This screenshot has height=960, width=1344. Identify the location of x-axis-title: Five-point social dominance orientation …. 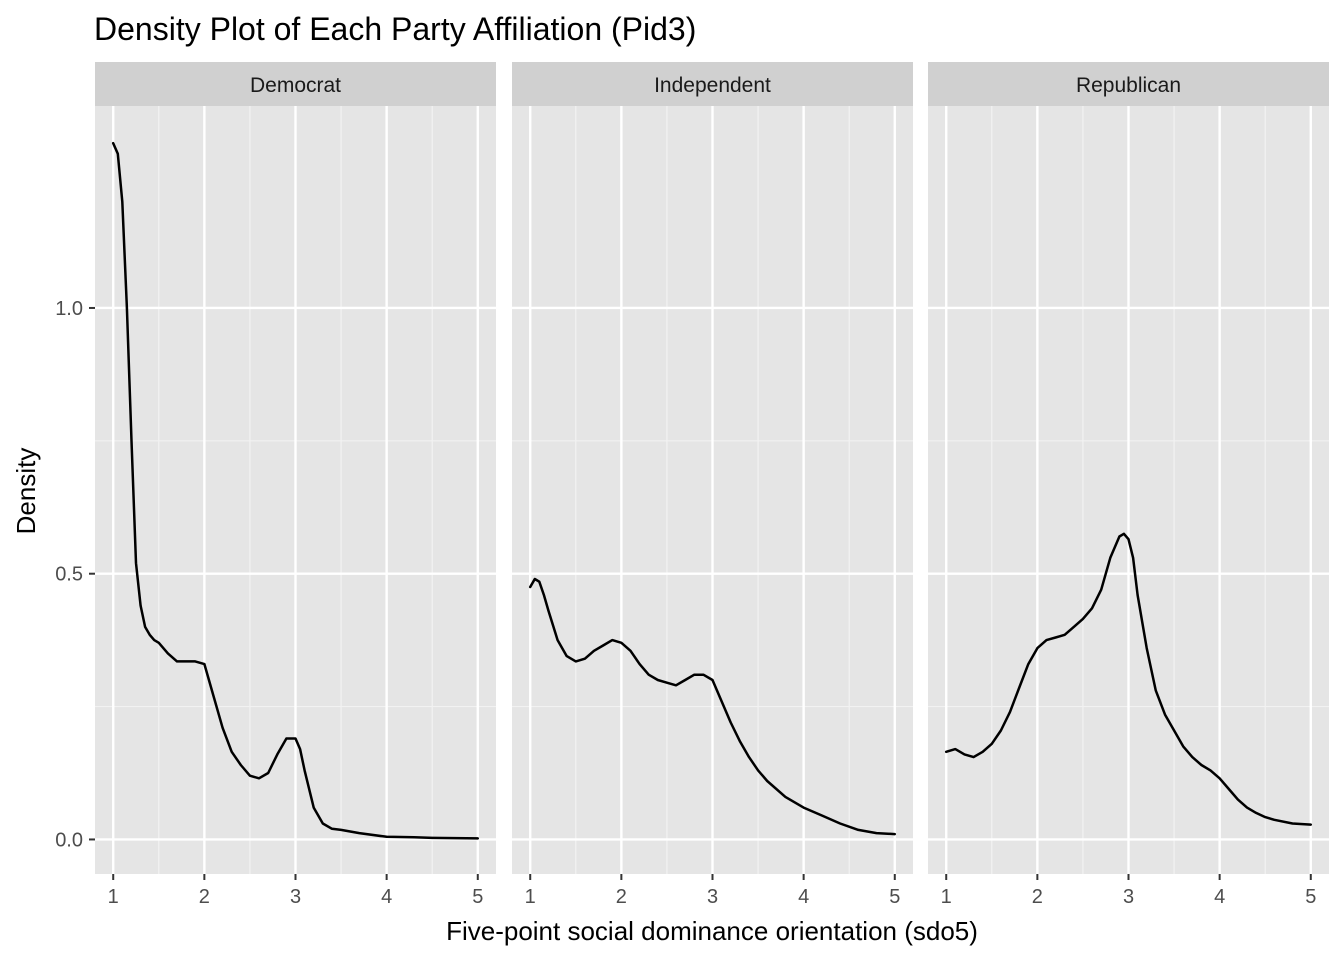
(712, 931).